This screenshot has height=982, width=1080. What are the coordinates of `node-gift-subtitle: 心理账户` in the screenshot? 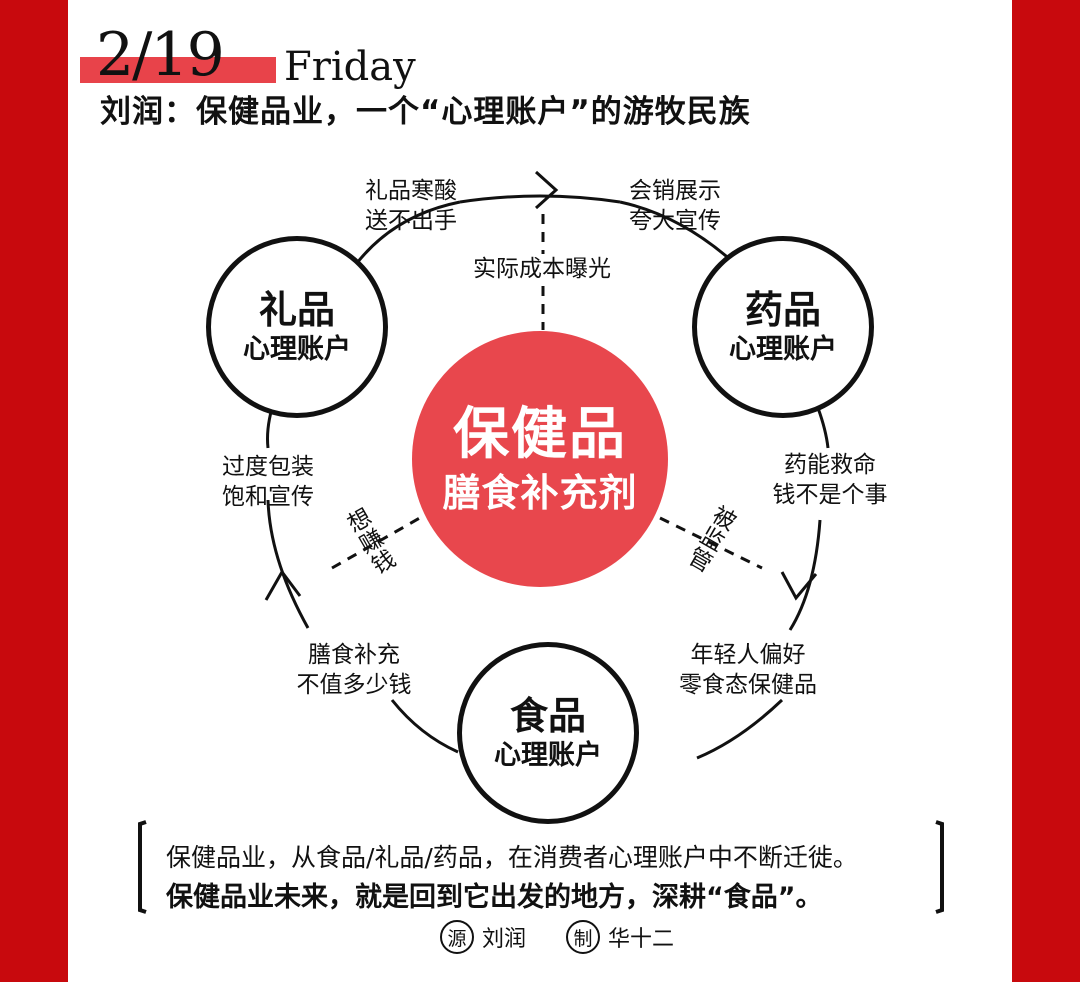 It's located at (297, 349).